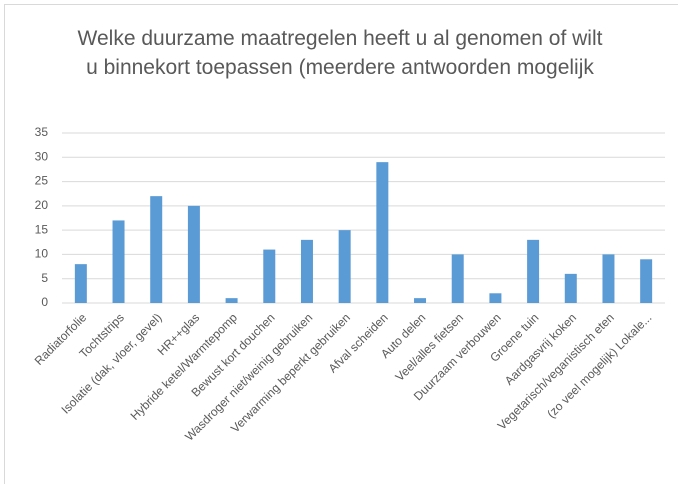 Image resolution: width=678 pixels, height=484 pixels. I want to click on y-tick-label: 5, so click(44, 278).